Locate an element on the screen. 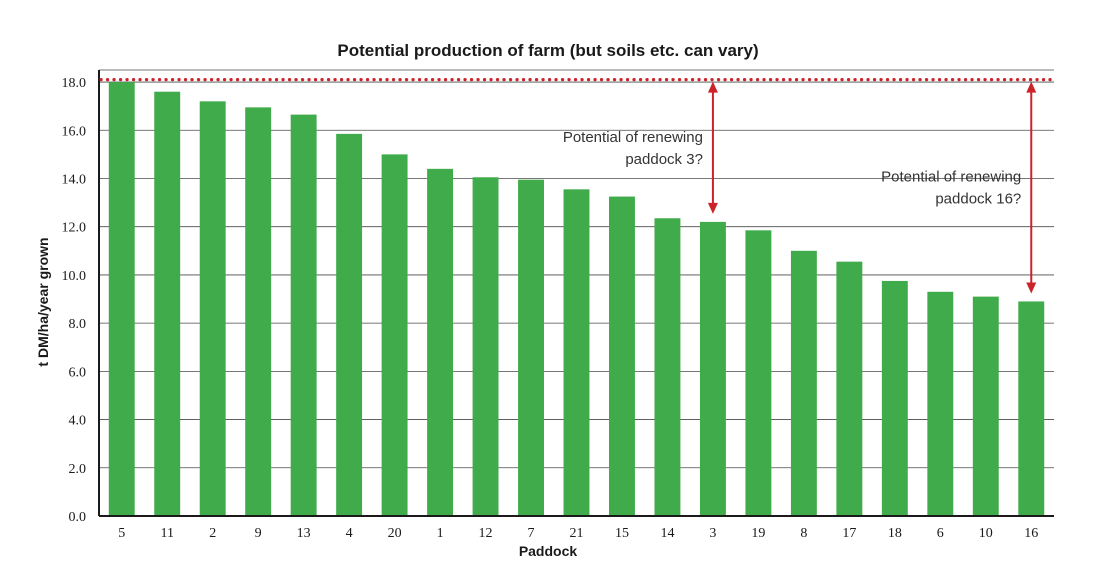 The width and height of the screenshot is (1100, 586). x-tick-label: 1 is located at coordinates (440, 533).